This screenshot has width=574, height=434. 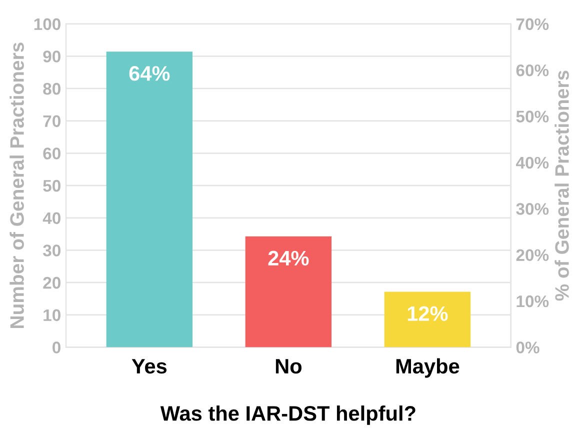 What do you see at coordinates (289, 366) in the screenshot?
I see `x-tick-label: No` at bounding box center [289, 366].